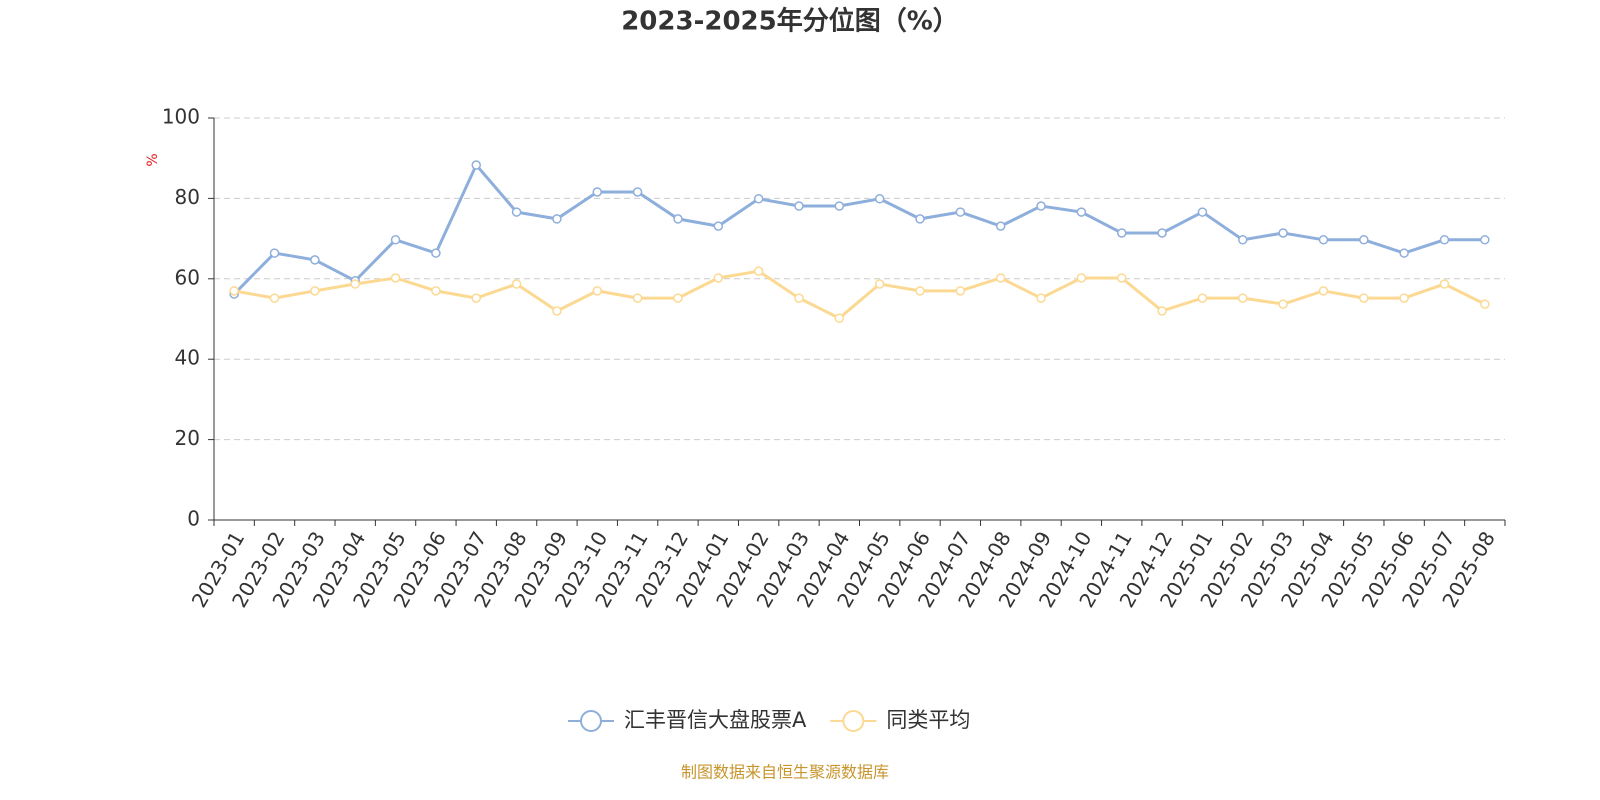 The image size is (1600, 800). I want to click on y-tick-label: 80, so click(187, 197).